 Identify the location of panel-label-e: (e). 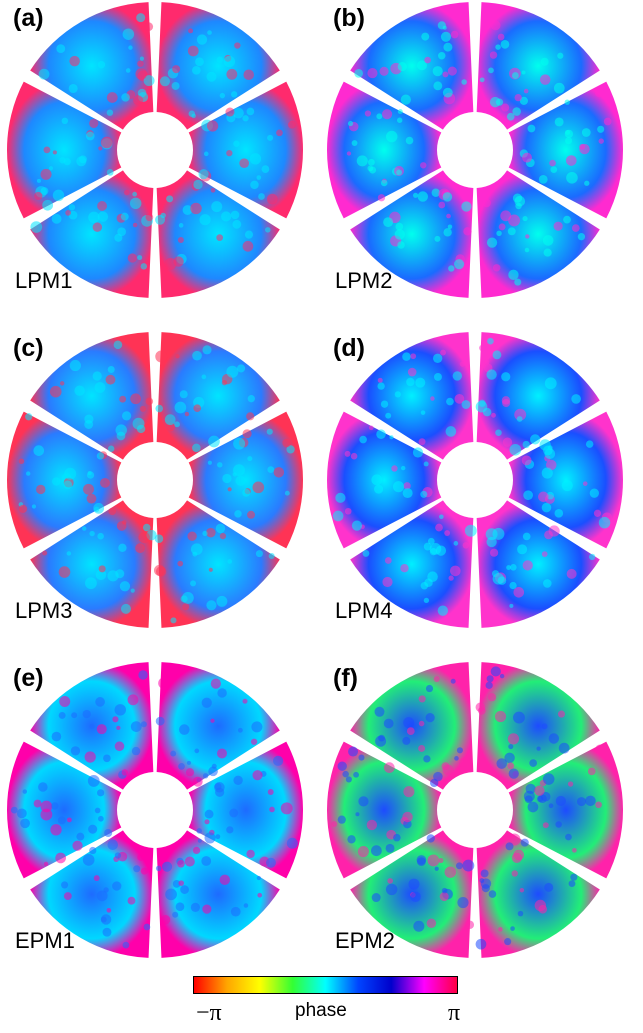
(28, 678).